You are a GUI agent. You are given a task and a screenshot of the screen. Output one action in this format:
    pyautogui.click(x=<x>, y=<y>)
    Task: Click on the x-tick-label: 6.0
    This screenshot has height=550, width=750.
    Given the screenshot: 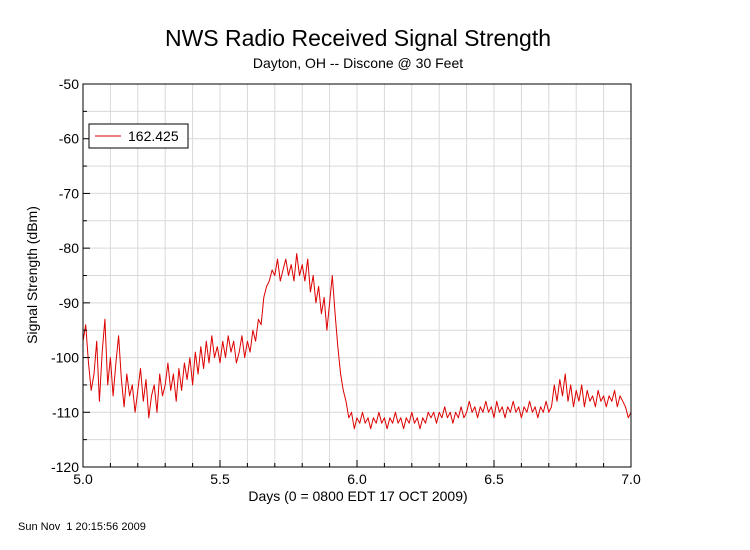 What is the action you would take?
    pyautogui.click(x=357, y=479)
    